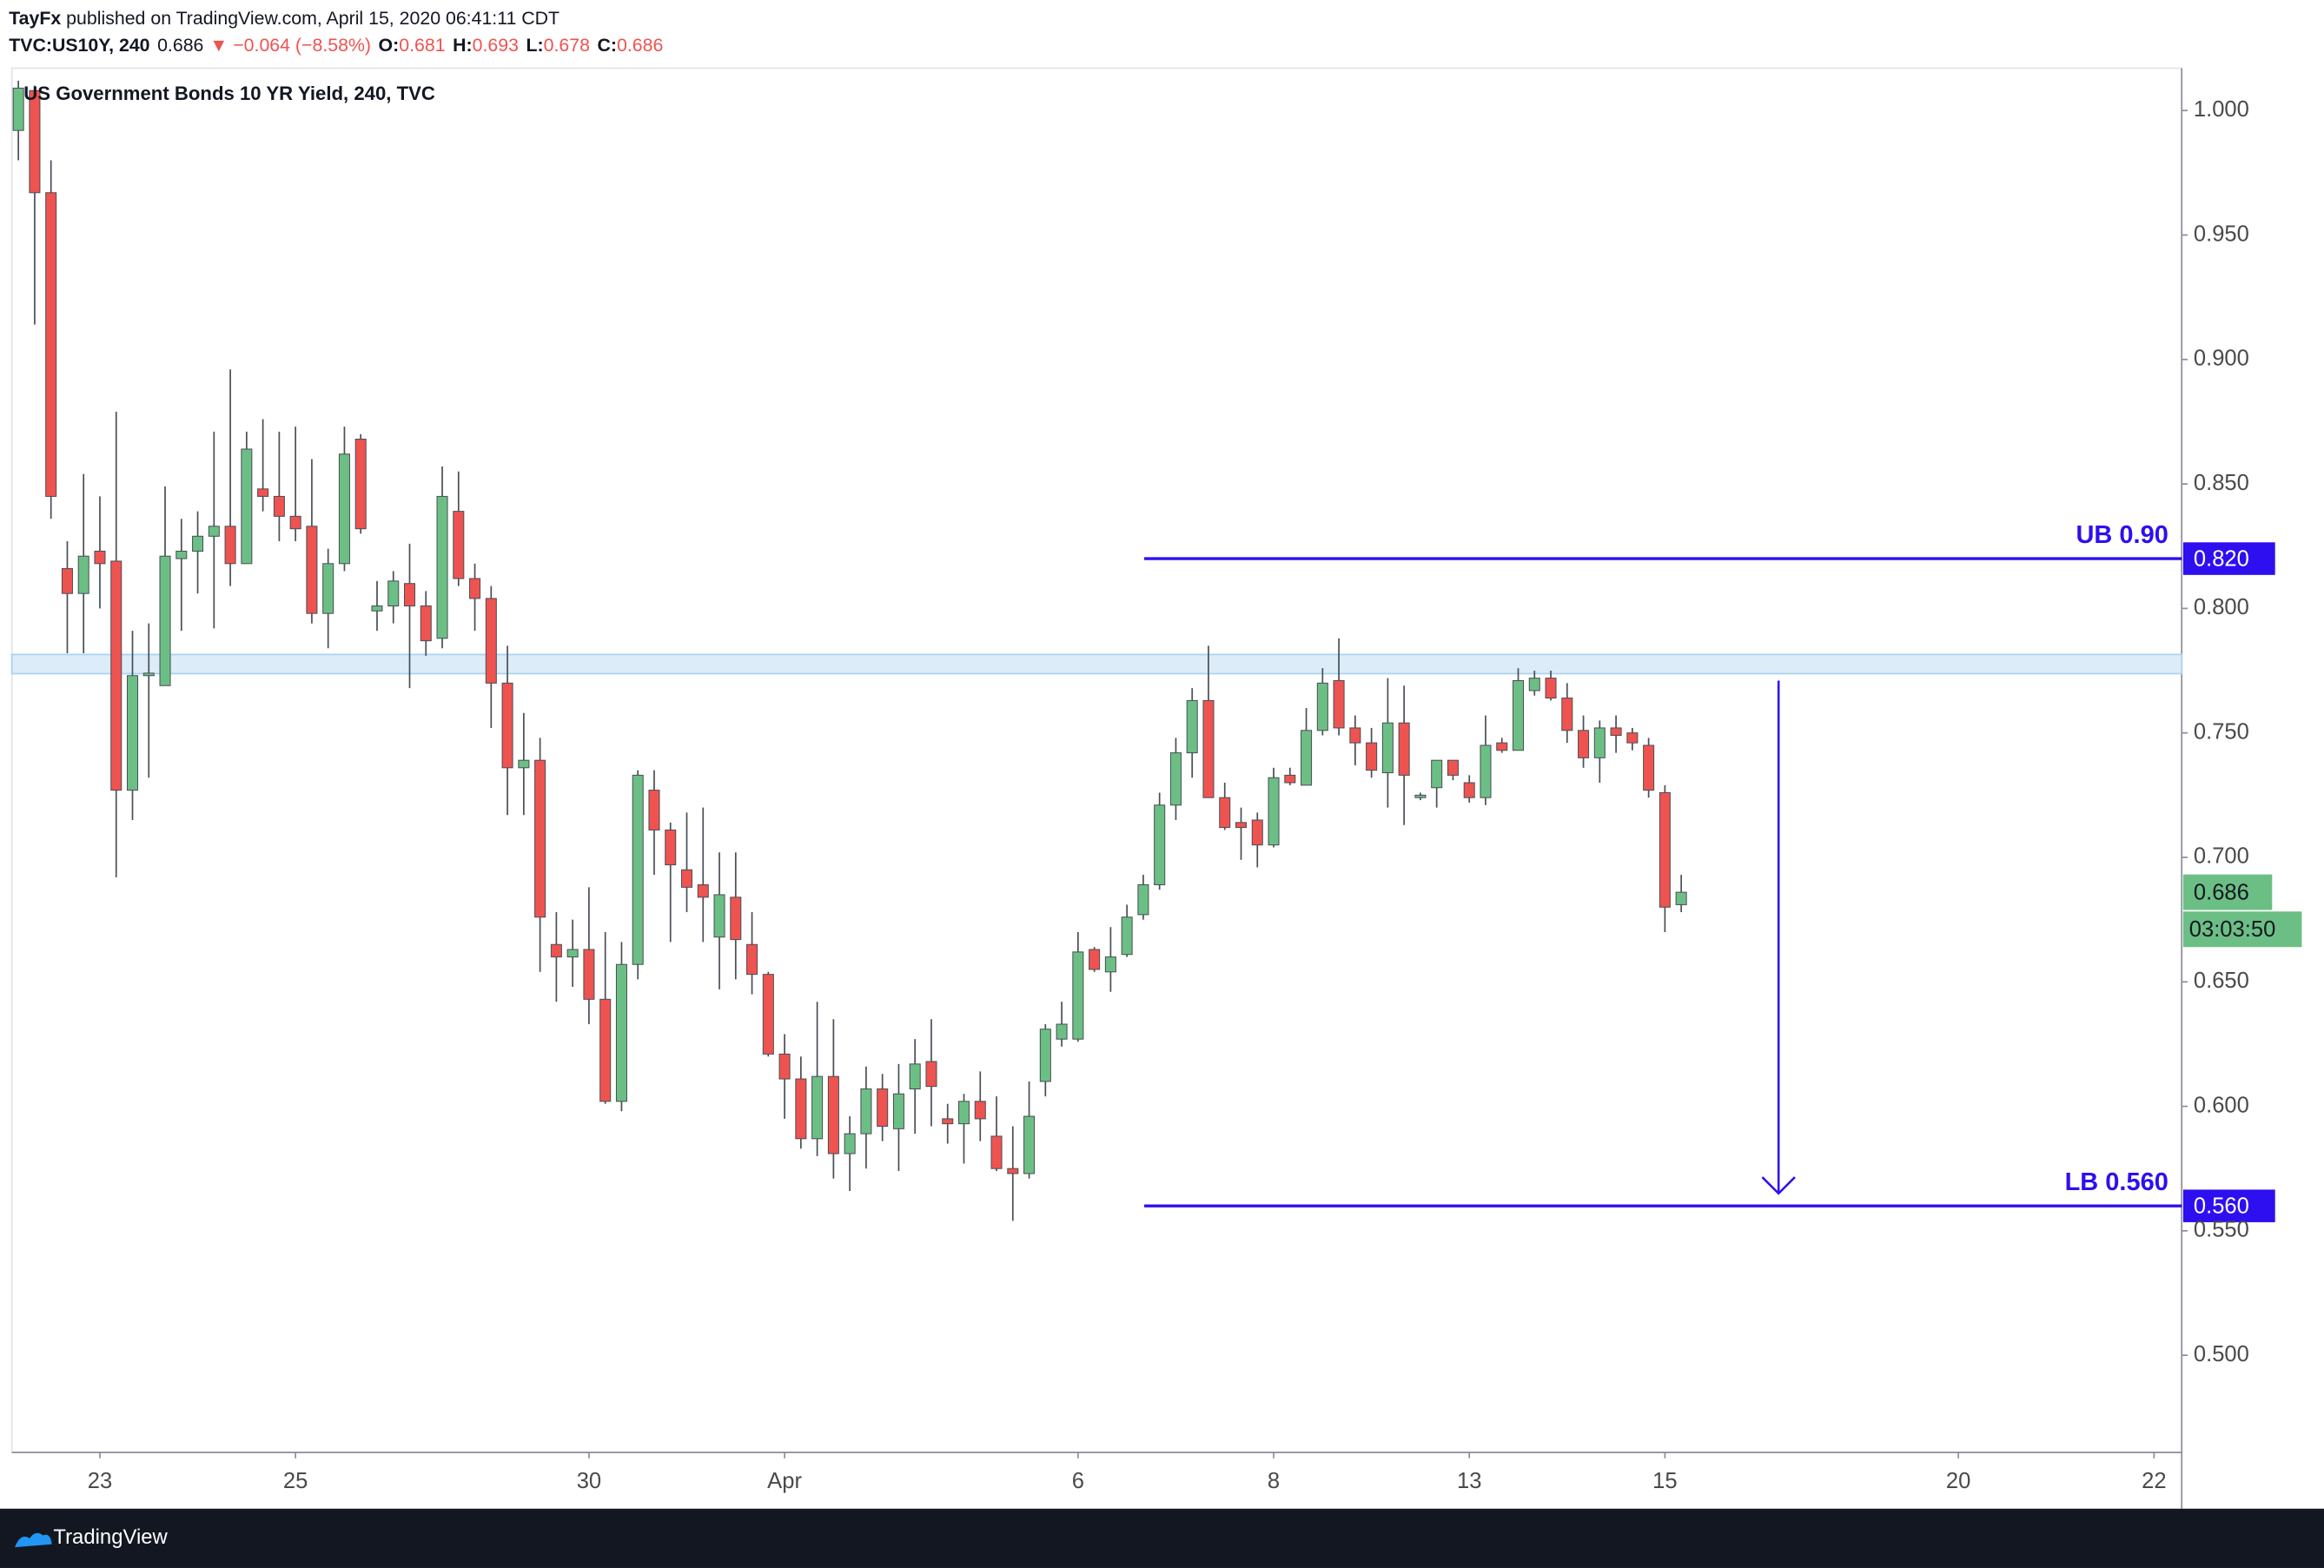  Describe the element at coordinates (1274, 1481) in the screenshot. I see `x-tick-label: 8` at that location.